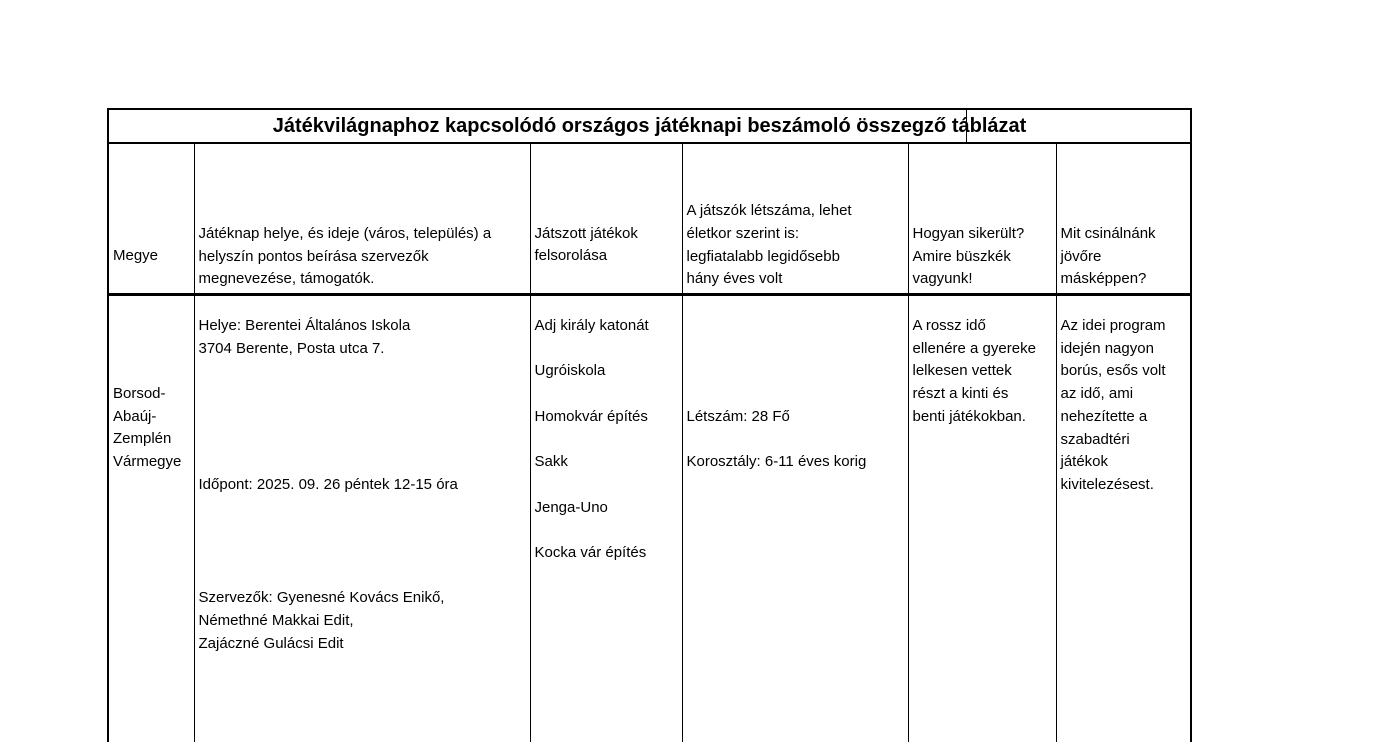 This screenshot has height=742, width=1379. Describe the element at coordinates (151, 518) in the screenshot. I see `cell-megye: Borsod- Abaúj- Zemplén Vármegye` at that location.